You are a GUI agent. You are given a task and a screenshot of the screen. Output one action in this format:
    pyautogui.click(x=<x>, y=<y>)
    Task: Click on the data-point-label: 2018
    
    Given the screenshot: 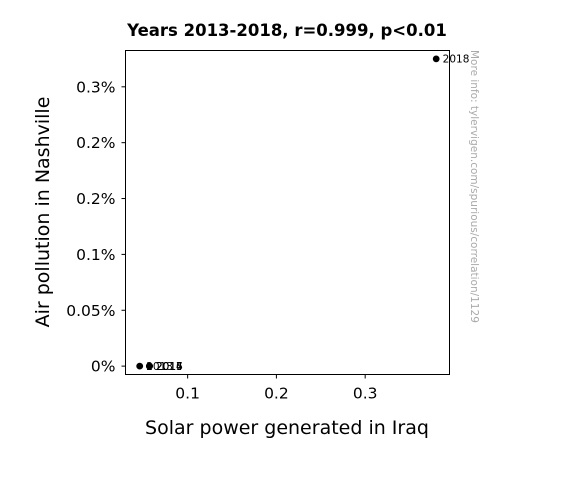 What is the action you would take?
    pyautogui.click(x=456, y=60)
    